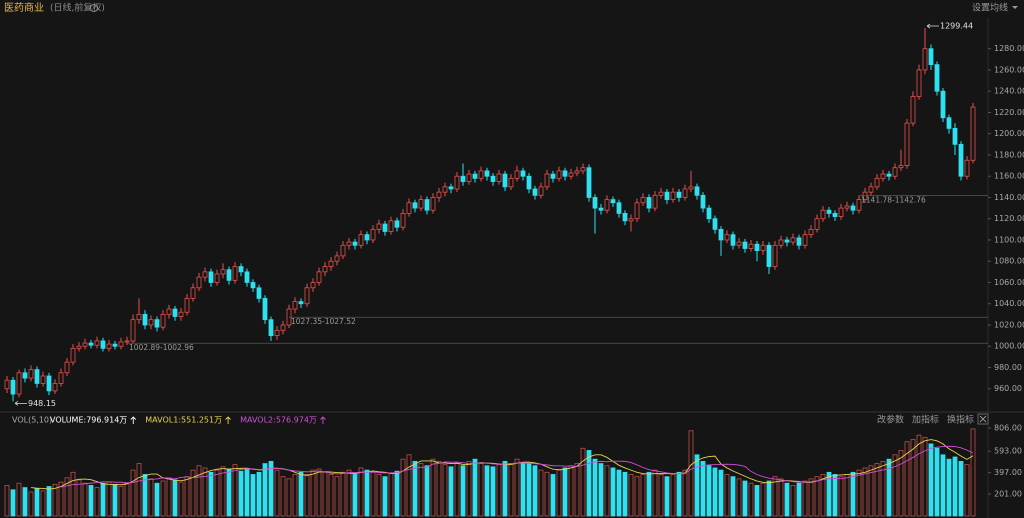 This screenshot has width=1024, height=518. I want to click on y-tick-label: 1100.00, so click(1009, 239).